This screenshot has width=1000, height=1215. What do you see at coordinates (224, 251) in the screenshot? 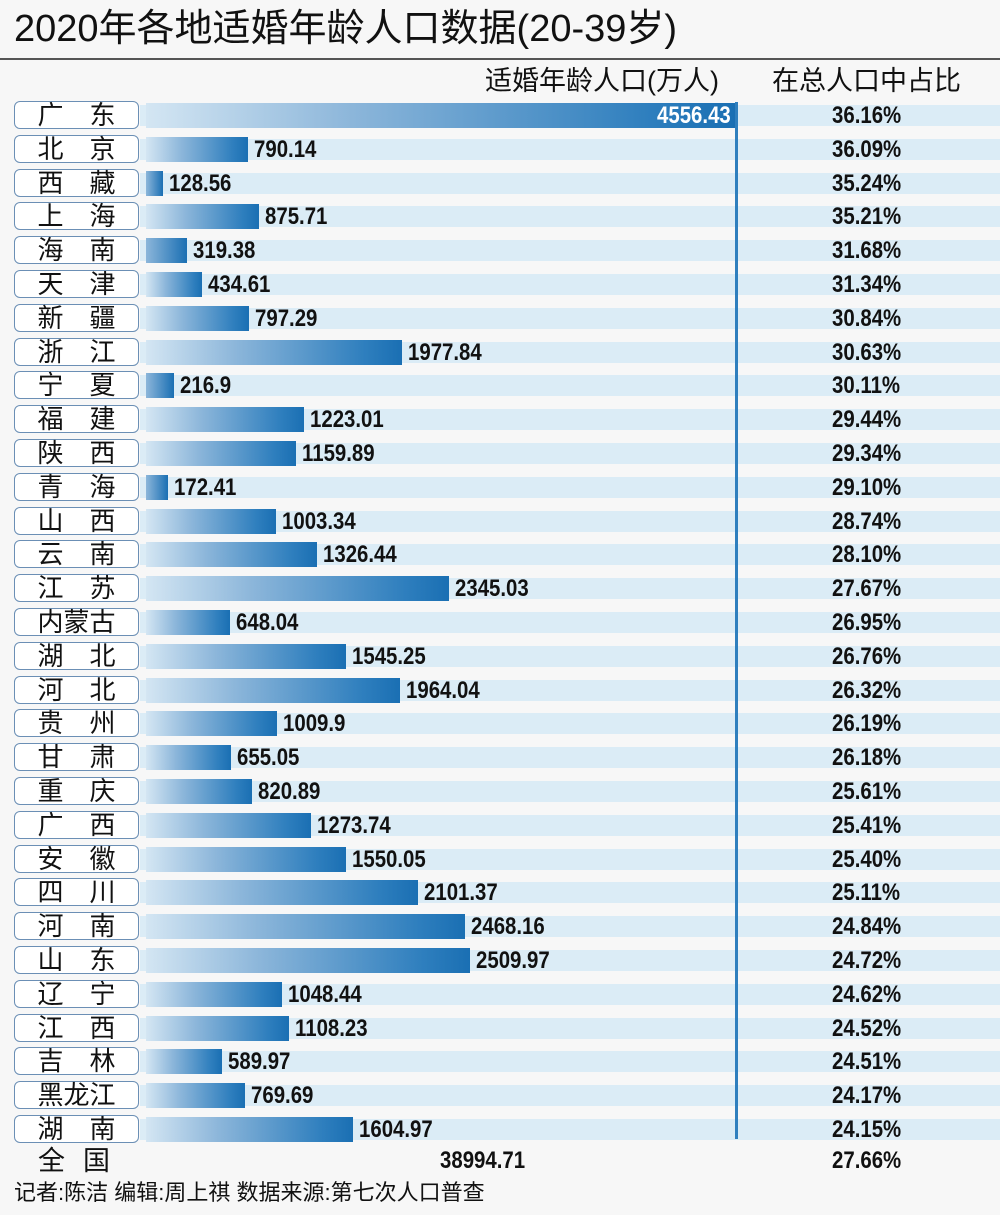
I see `bar-value-label: 319.38` at bounding box center [224, 251].